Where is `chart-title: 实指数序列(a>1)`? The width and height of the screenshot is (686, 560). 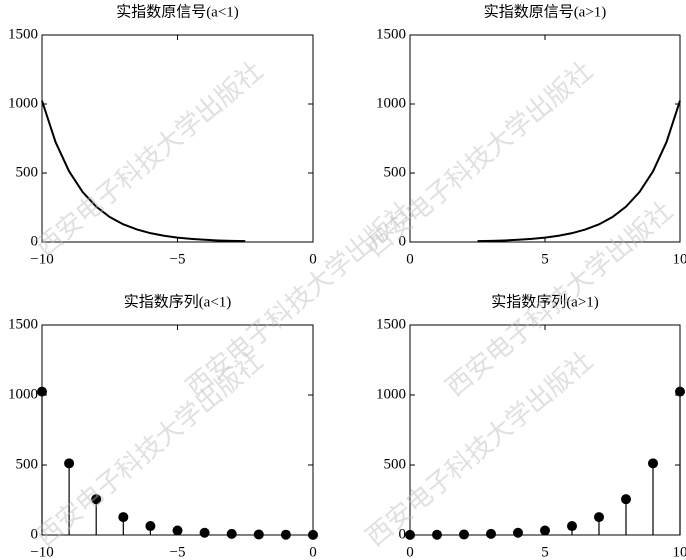 chart-title: 实指数序列(a>1) is located at coordinates (545, 301).